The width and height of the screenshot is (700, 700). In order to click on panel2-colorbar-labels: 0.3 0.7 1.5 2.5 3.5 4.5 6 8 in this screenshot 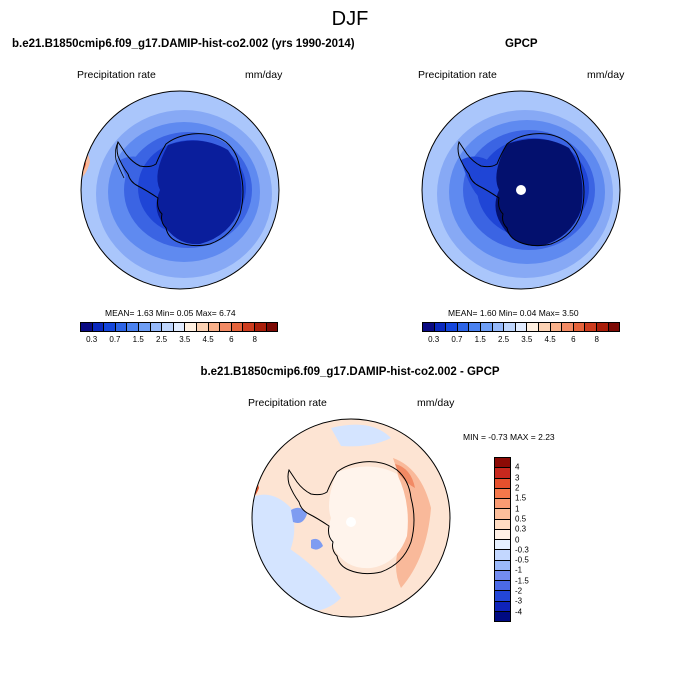, I will do `click(521, 340)`.